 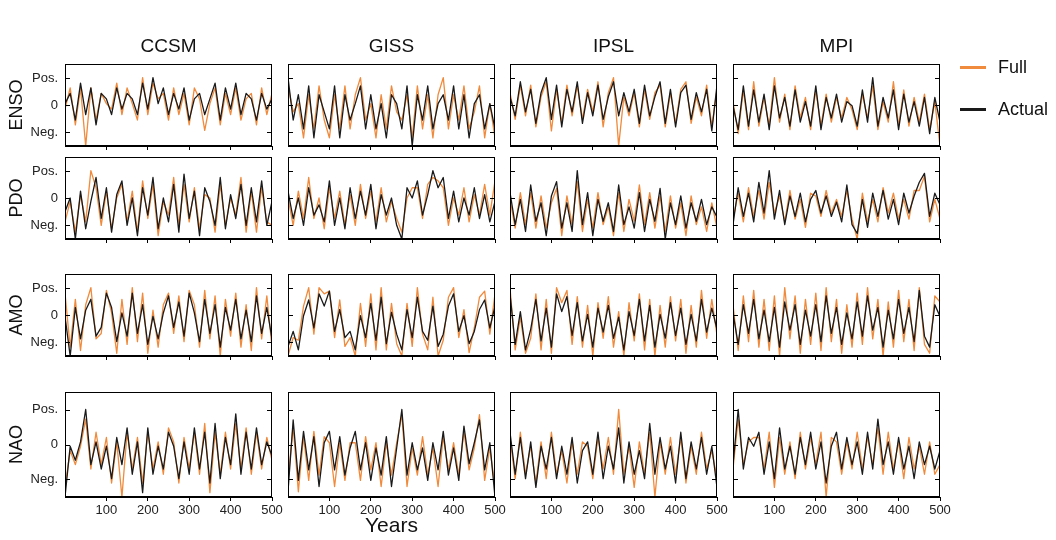 I want to click on y-axis-title: NAO, so click(x=15, y=444).